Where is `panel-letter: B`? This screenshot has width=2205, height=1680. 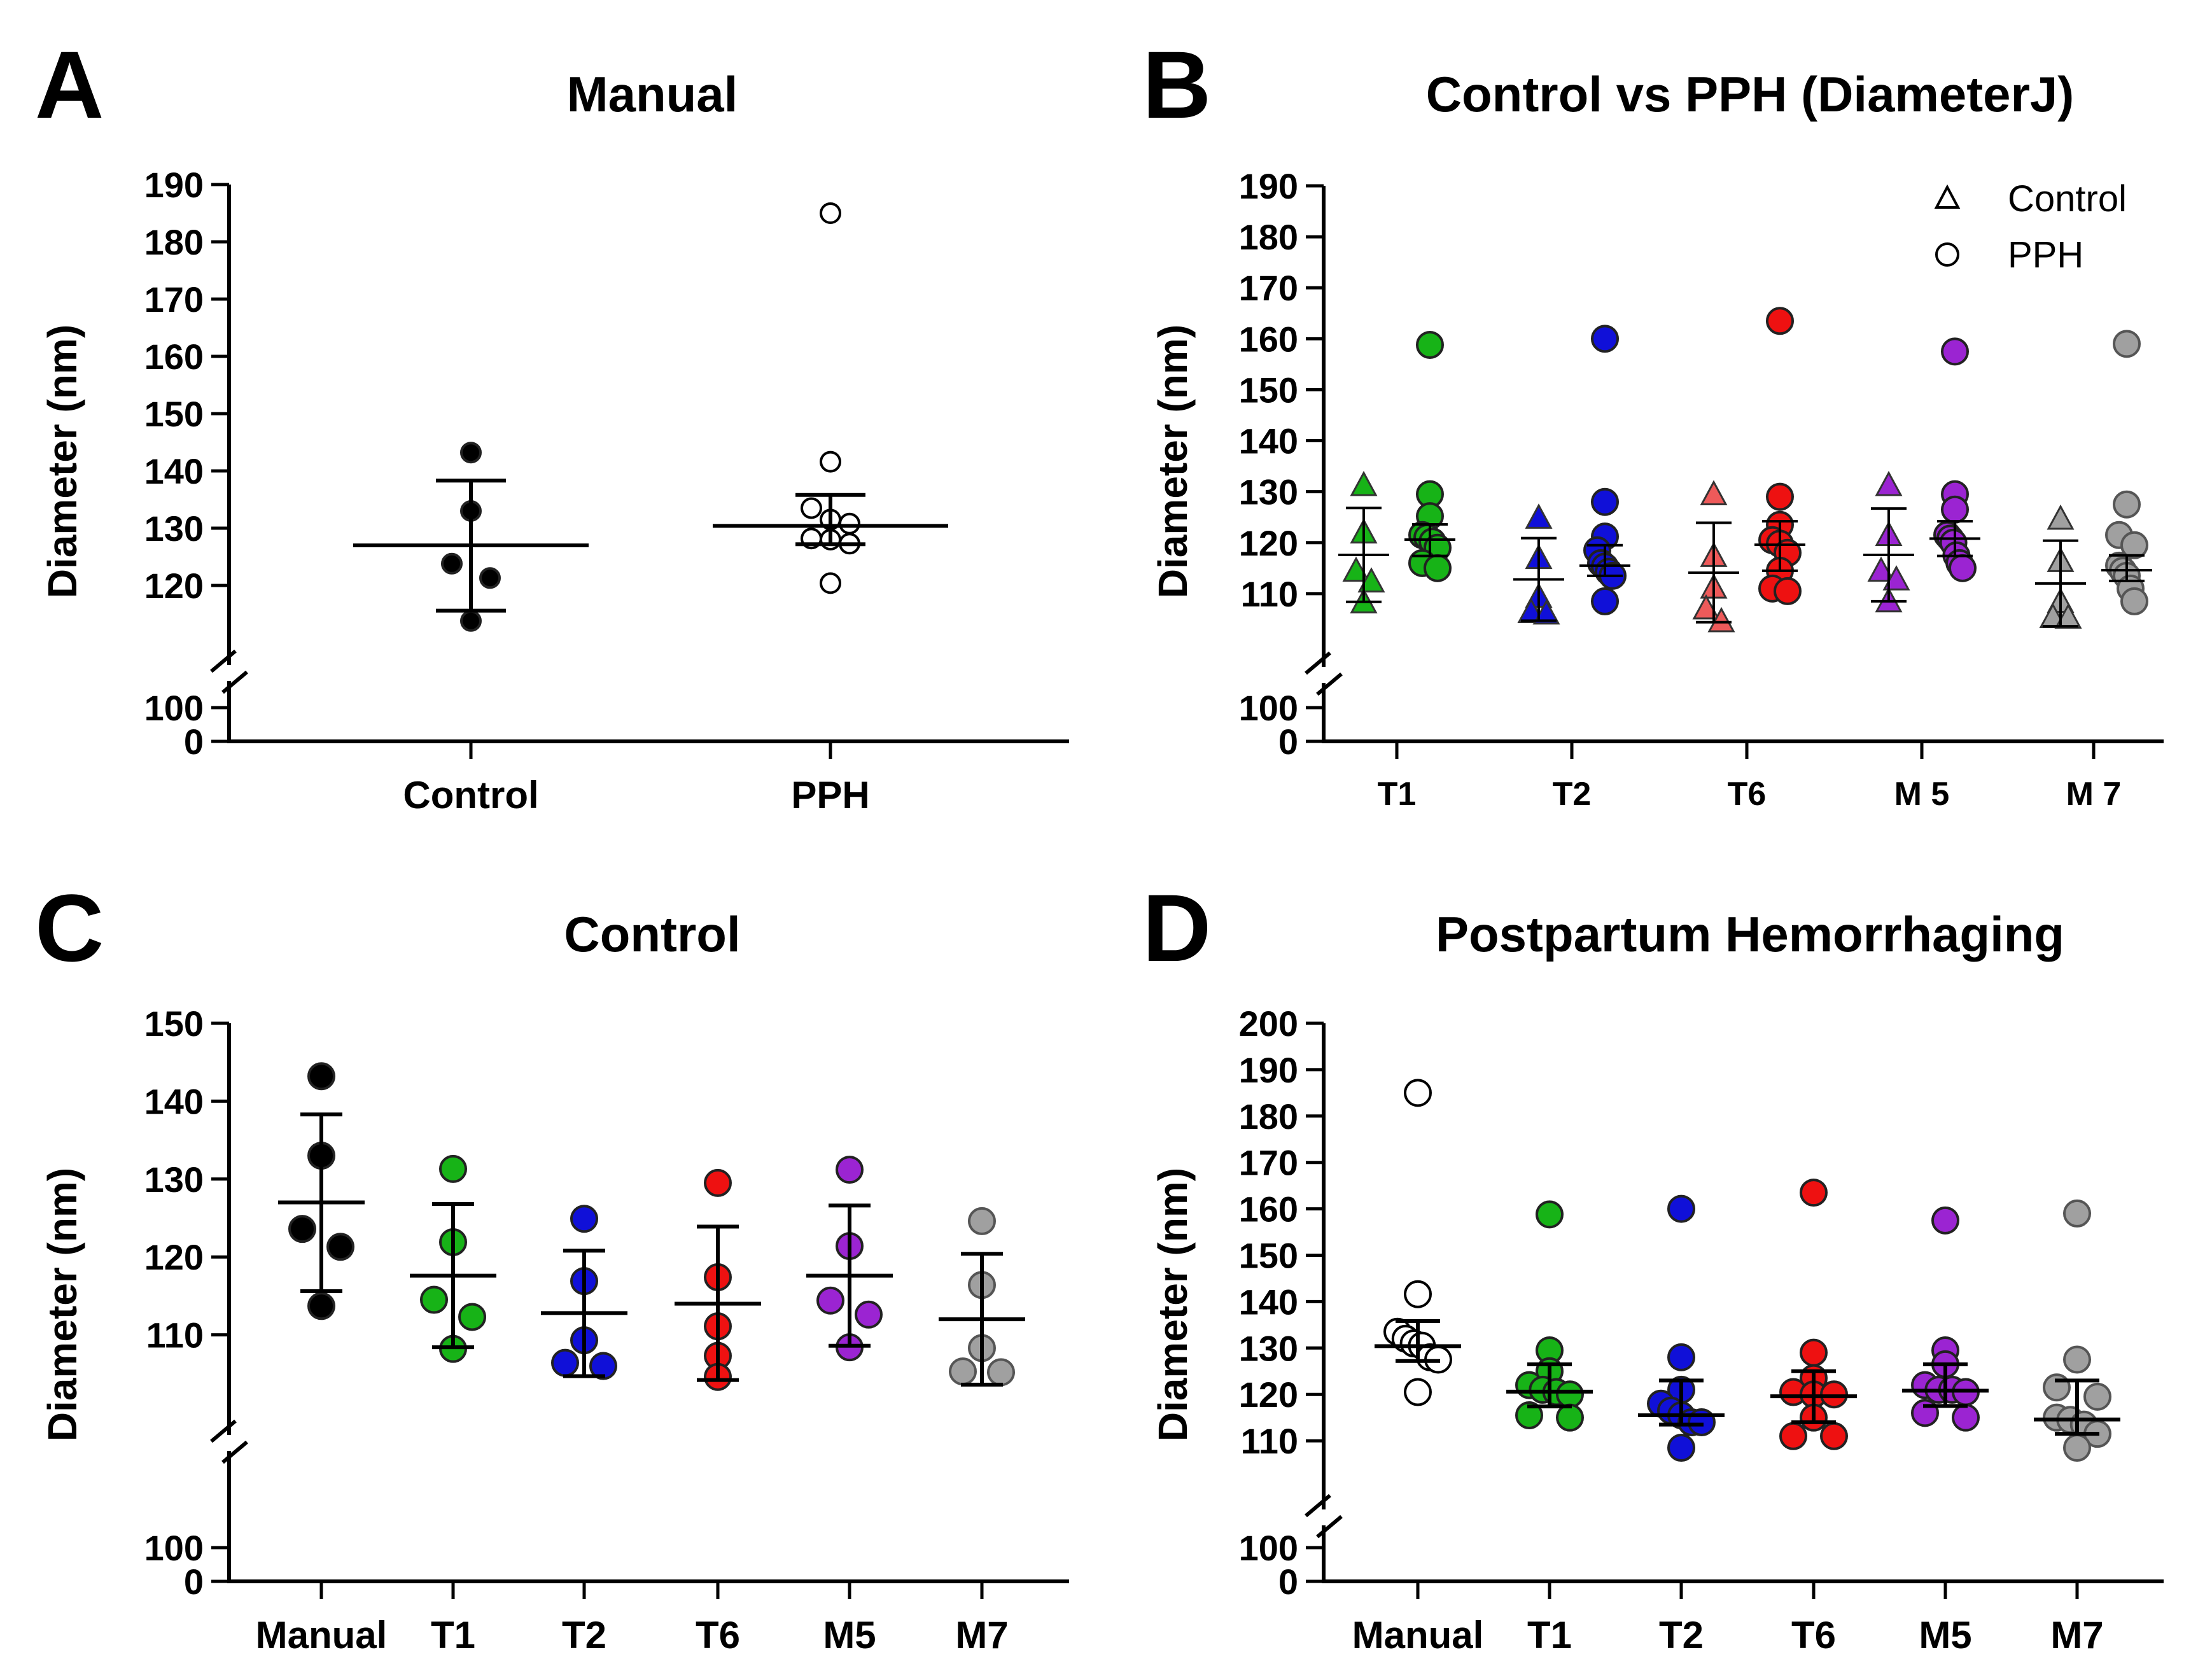
panel-letter: B is located at coordinates (1176, 84).